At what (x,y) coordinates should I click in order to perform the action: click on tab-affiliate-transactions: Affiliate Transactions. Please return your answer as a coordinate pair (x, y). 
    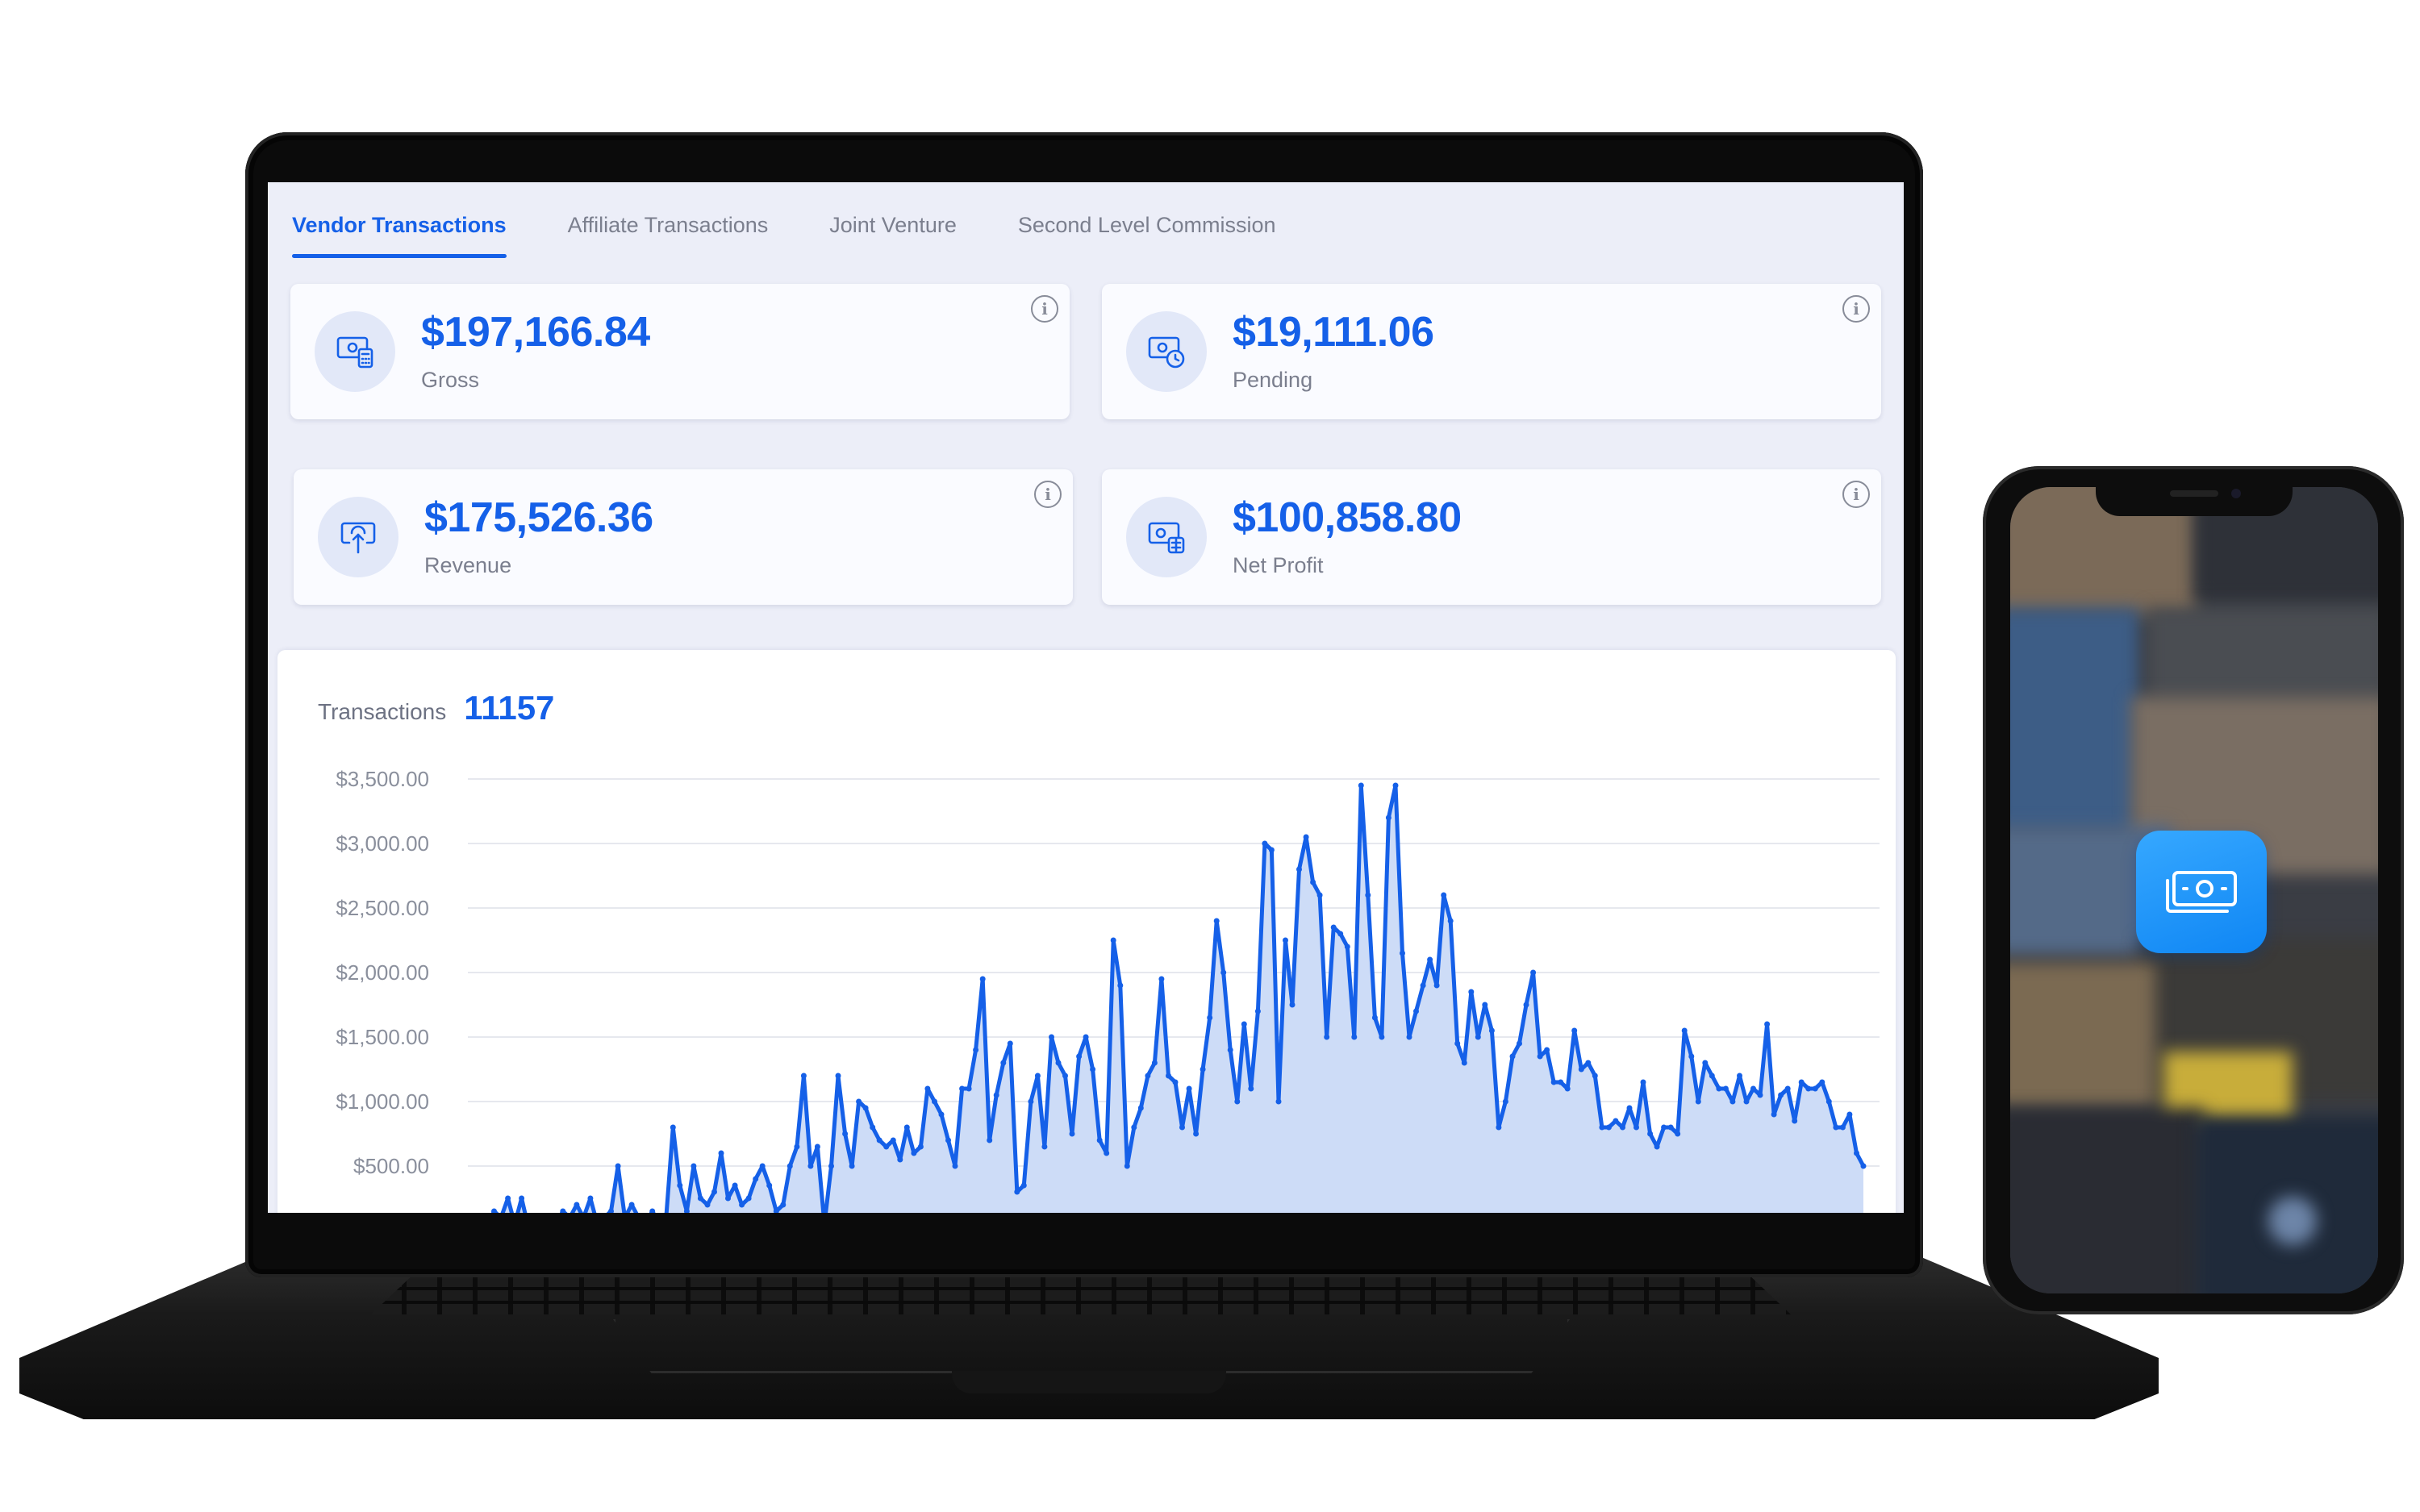
    Looking at the image, I should click on (668, 225).